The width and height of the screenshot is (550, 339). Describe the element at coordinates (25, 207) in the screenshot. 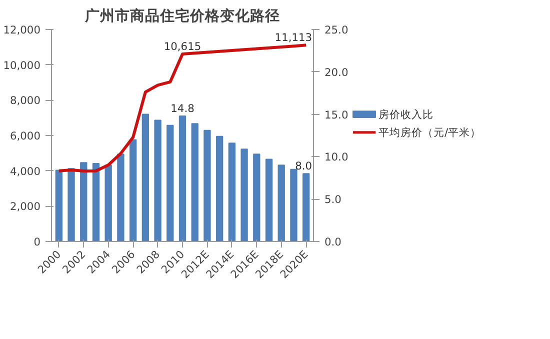

I see `y-tick-label: 2,000` at that location.